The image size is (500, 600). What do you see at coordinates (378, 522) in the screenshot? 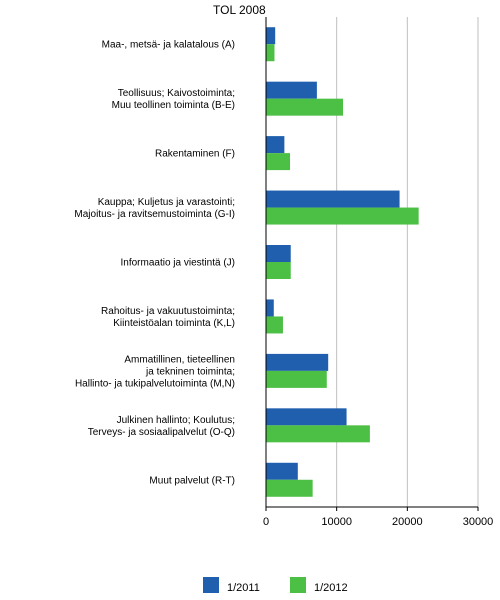
I see `tick-labels: 0 10000 20000 30000` at bounding box center [378, 522].